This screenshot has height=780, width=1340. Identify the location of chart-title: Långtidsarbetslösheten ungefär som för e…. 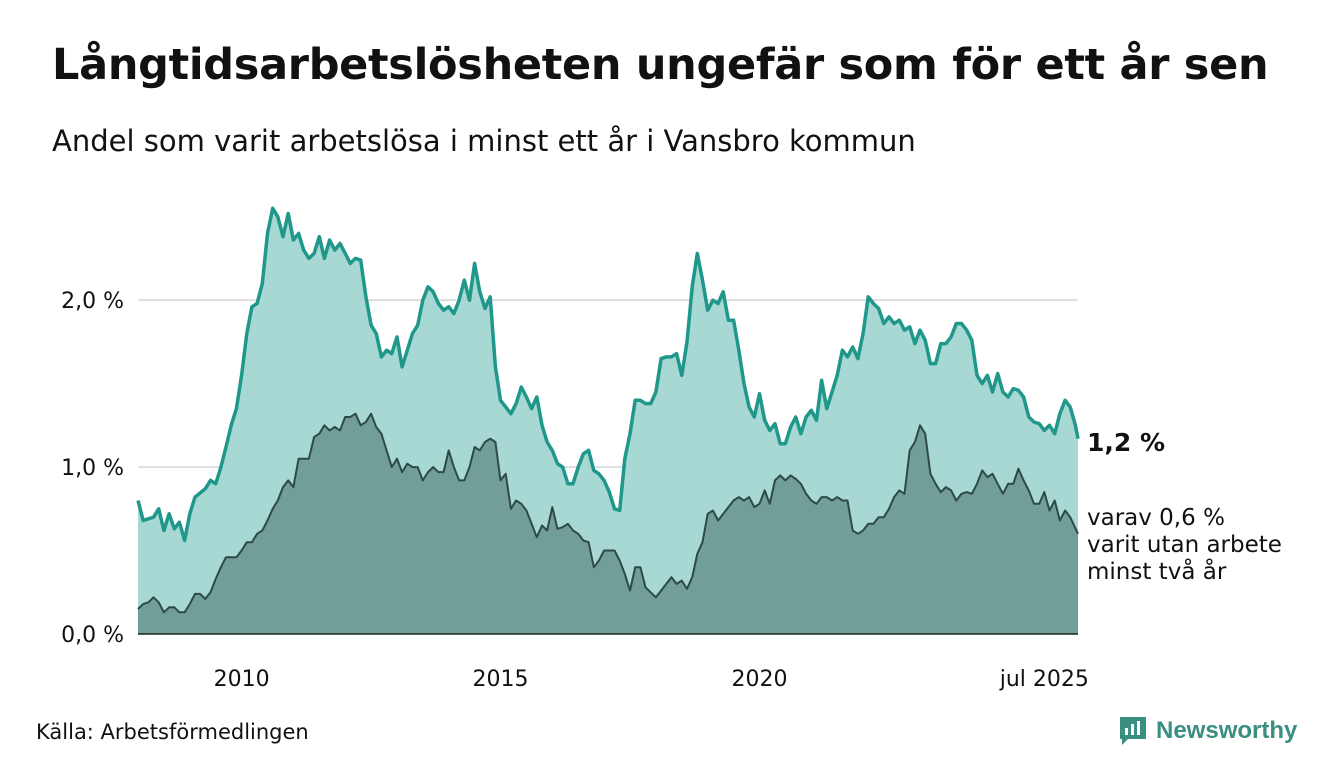
(660, 65).